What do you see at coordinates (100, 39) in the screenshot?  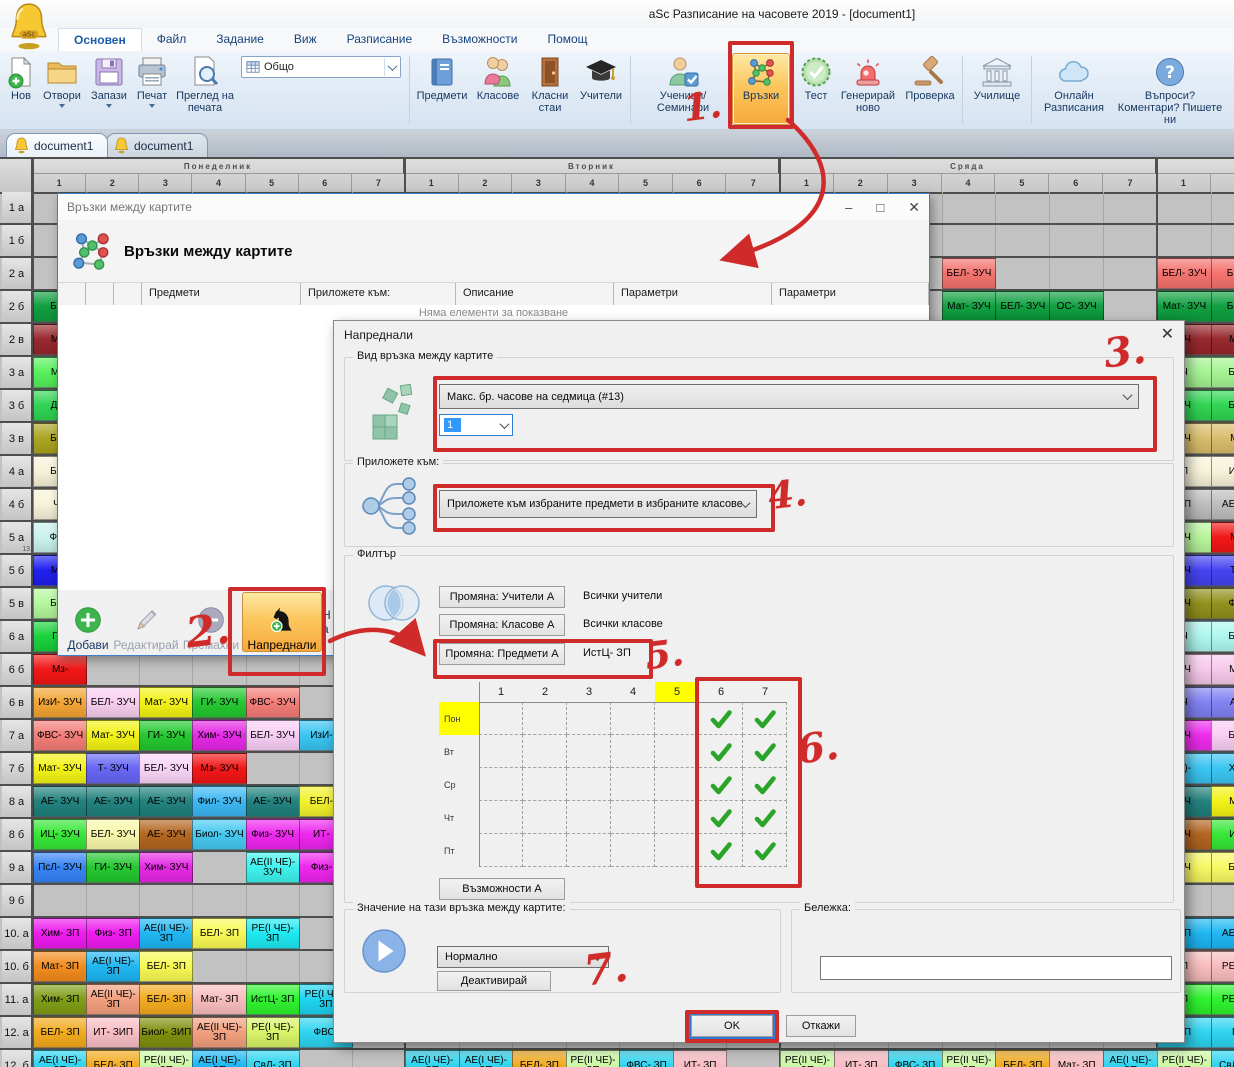 I see `menu-tab-Основен: Основен` at bounding box center [100, 39].